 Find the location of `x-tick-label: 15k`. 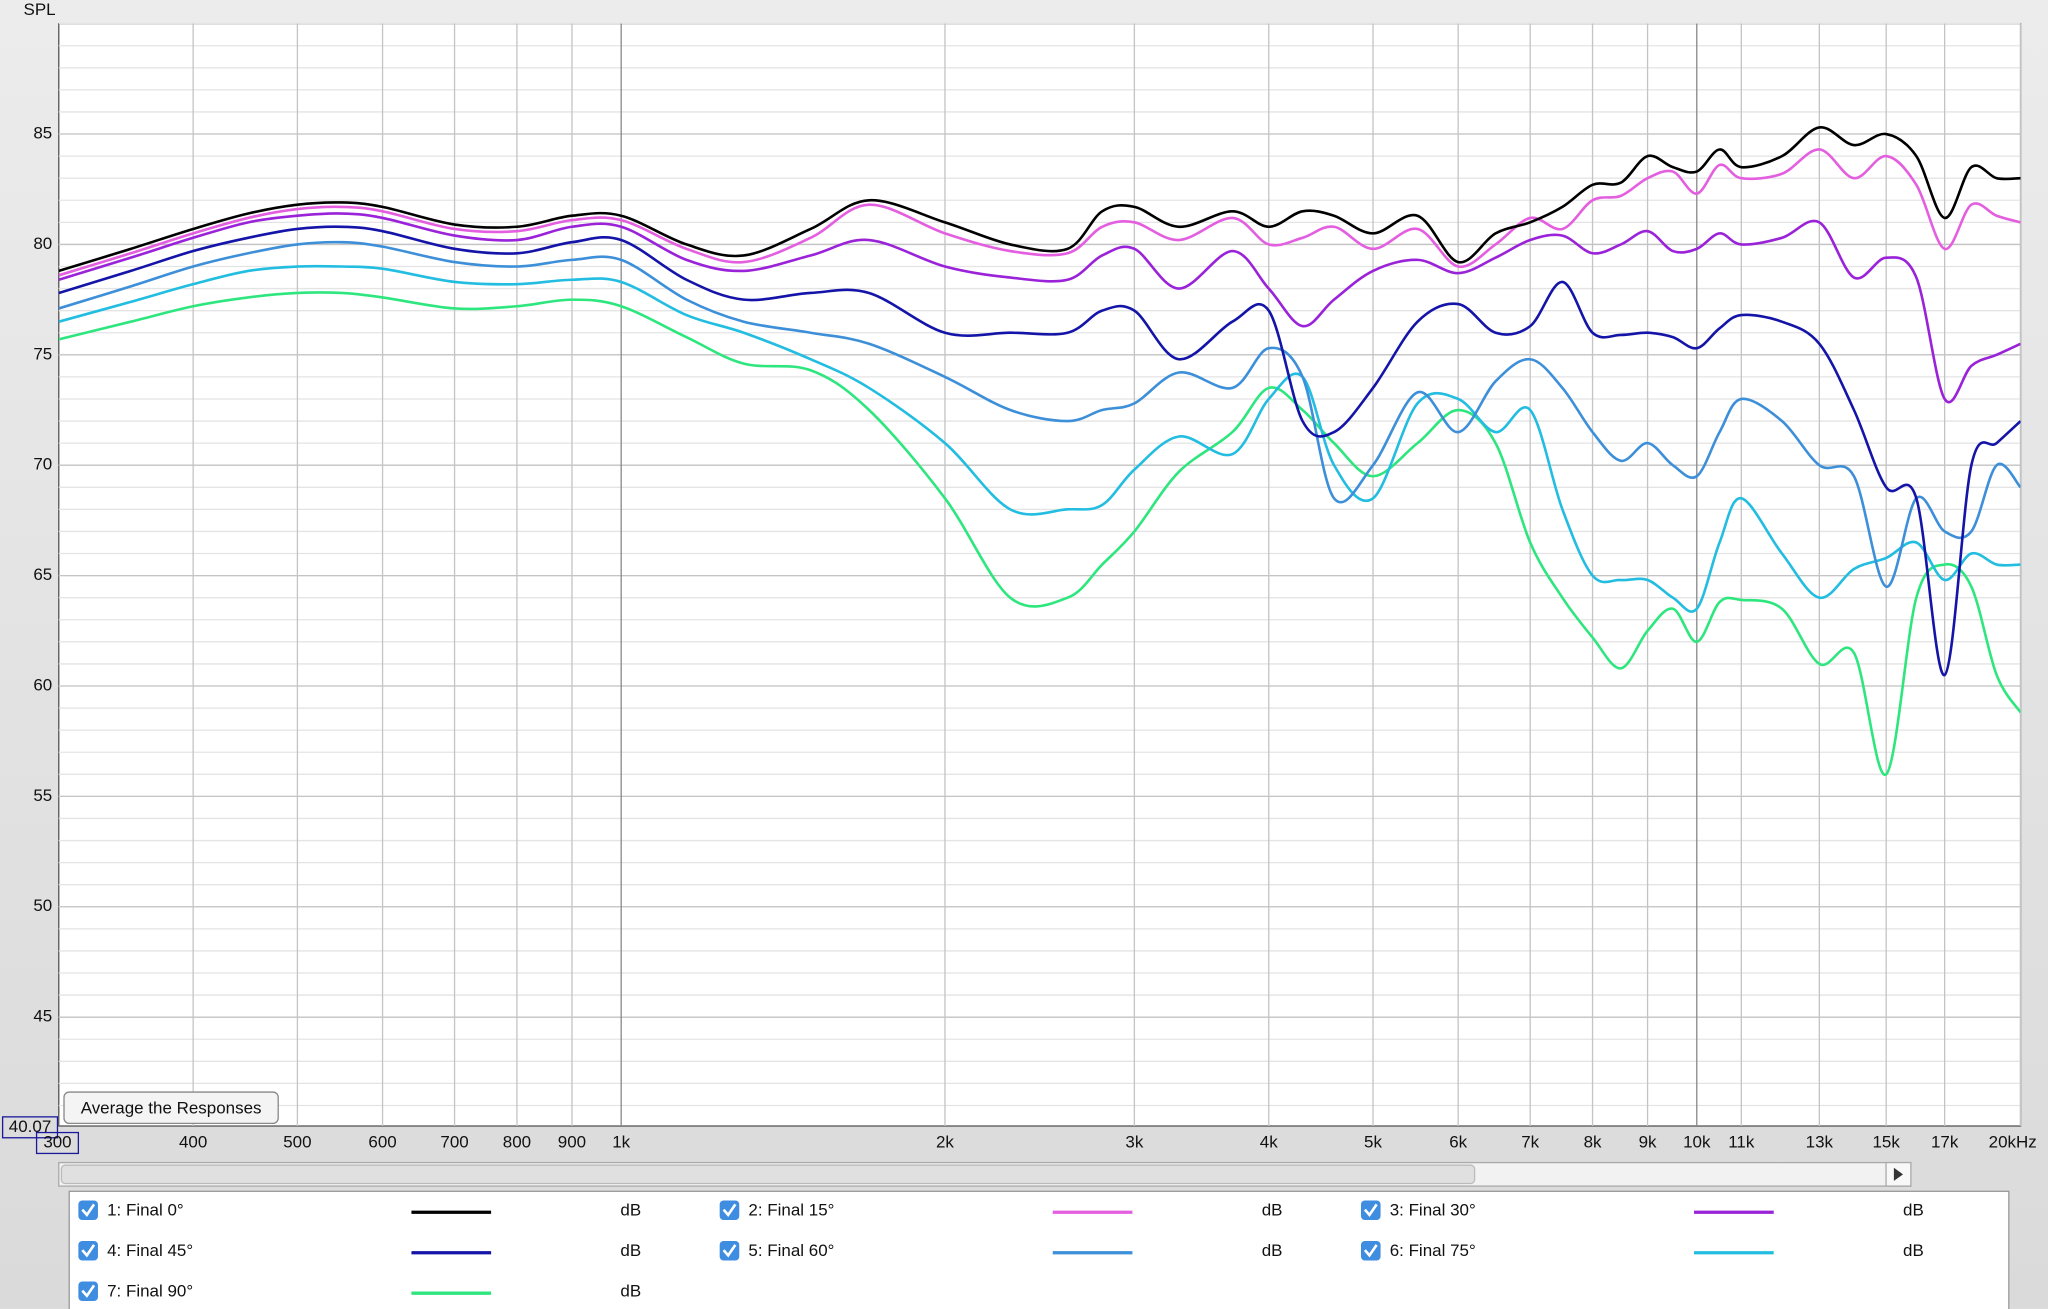

x-tick-label: 15k is located at coordinates (1887, 1141).